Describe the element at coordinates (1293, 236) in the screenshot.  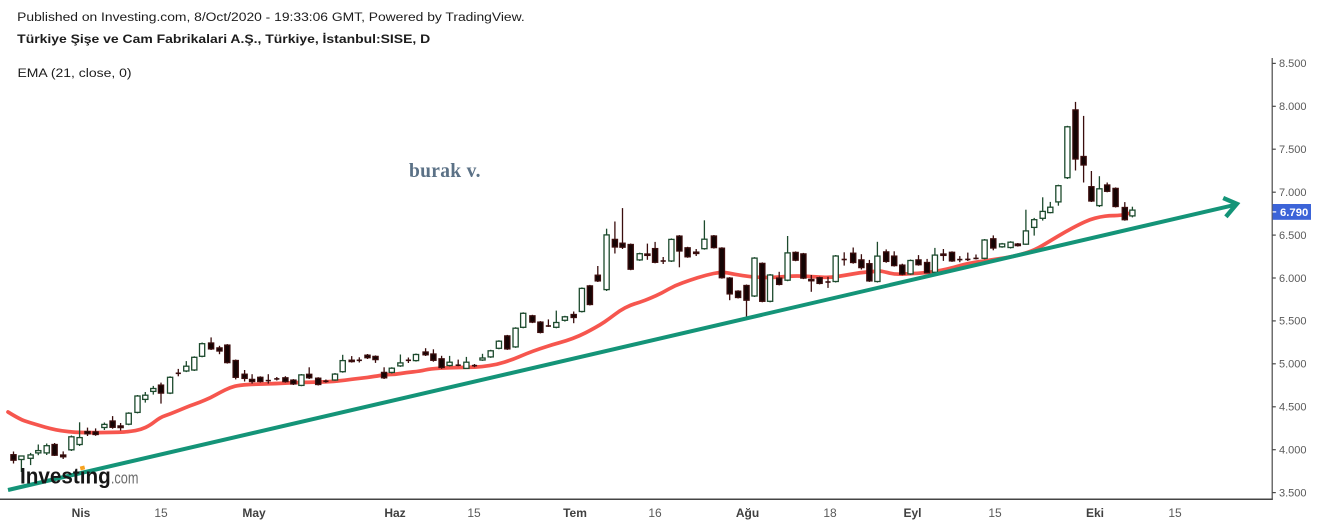
I see `svg-text: 6.500` at that location.